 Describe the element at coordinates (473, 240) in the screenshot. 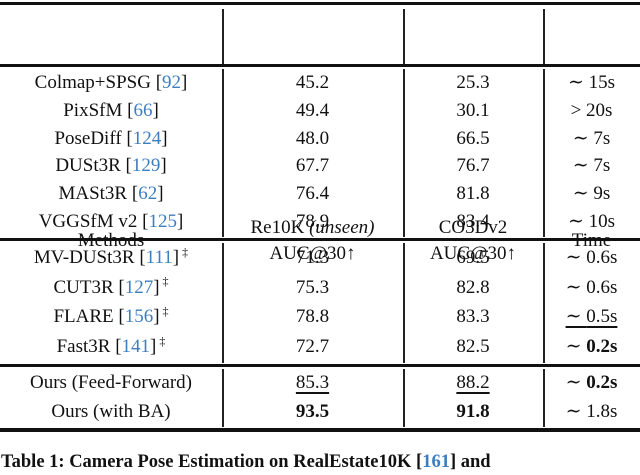

I see `col-header-co3d: CO3Dv2 AUC@30↑` at that location.